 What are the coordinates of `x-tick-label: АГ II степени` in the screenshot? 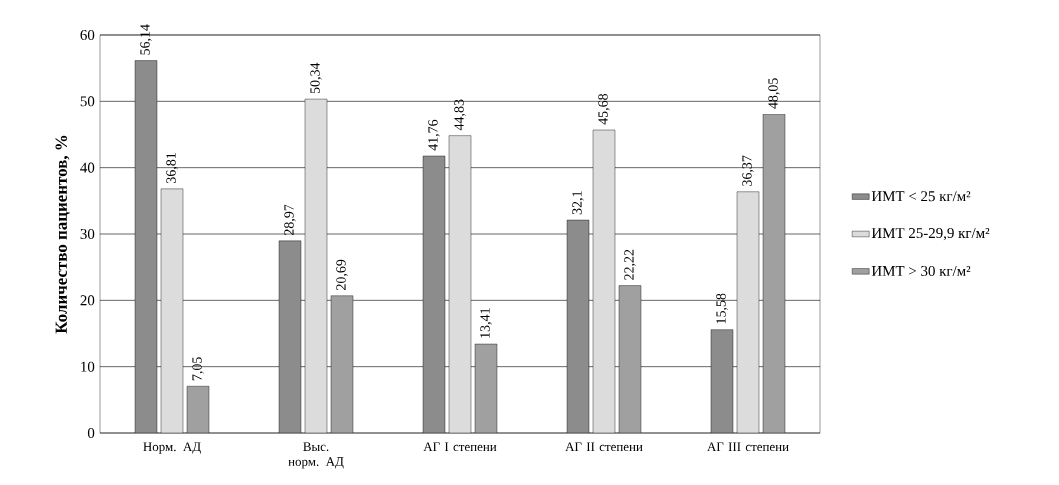 It's located at (604, 447).